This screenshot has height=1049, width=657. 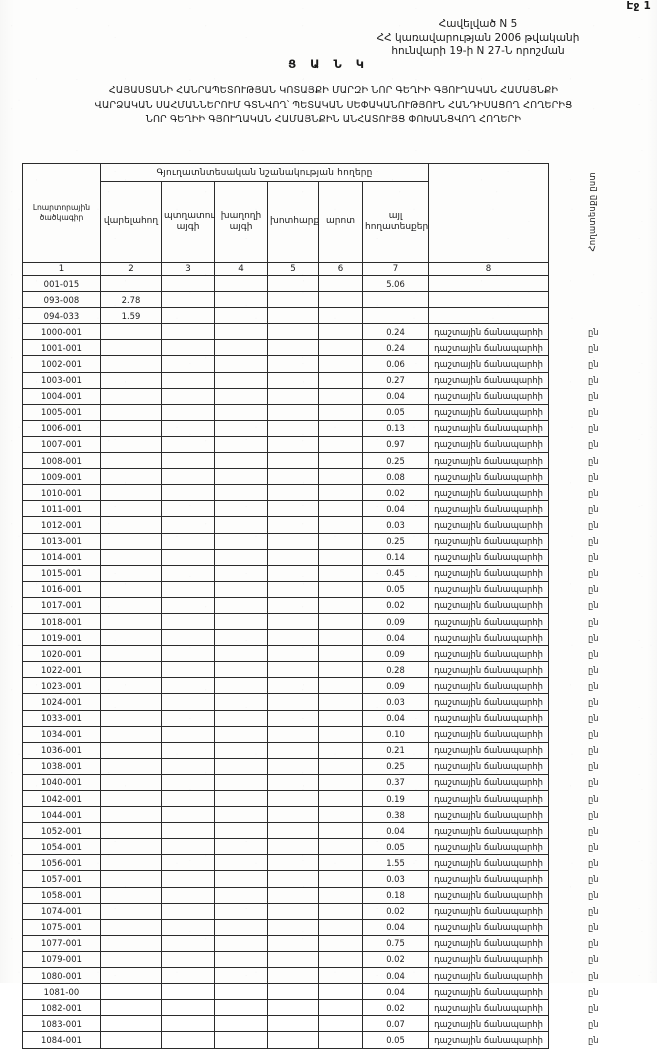 I want to click on cell-other-land: 0.45, so click(x=395, y=573).